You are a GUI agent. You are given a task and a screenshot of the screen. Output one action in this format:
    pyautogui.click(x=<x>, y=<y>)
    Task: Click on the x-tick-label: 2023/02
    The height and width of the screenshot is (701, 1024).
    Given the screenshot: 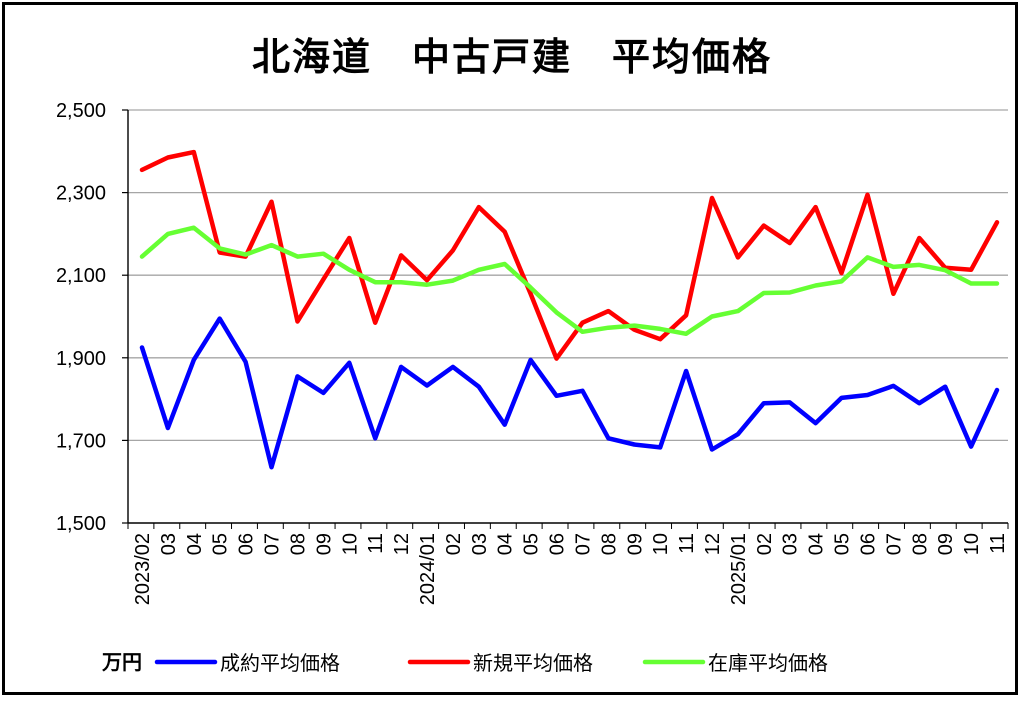 What is the action you would take?
    pyautogui.click(x=143, y=569)
    